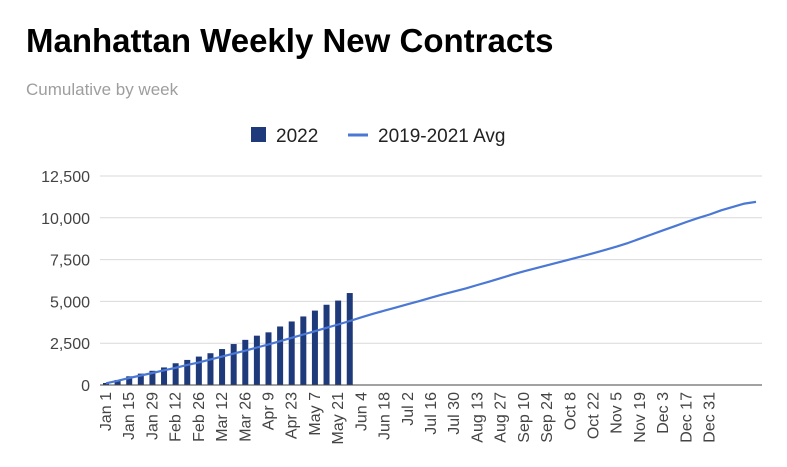 This screenshot has height=467, width=787. I want to click on y-tick-label: 7,500, so click(70, 261).